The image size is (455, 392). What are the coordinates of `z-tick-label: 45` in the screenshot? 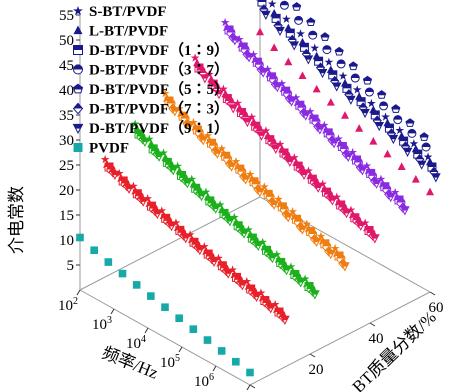 It's located at (66, 66).